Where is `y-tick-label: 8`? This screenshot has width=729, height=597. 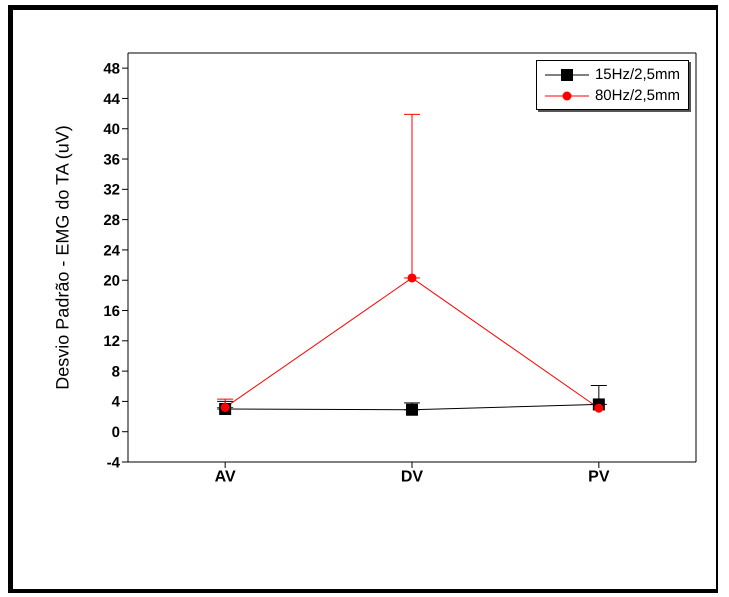 y-tick-label: 8 is located at coordinates (116, 371).